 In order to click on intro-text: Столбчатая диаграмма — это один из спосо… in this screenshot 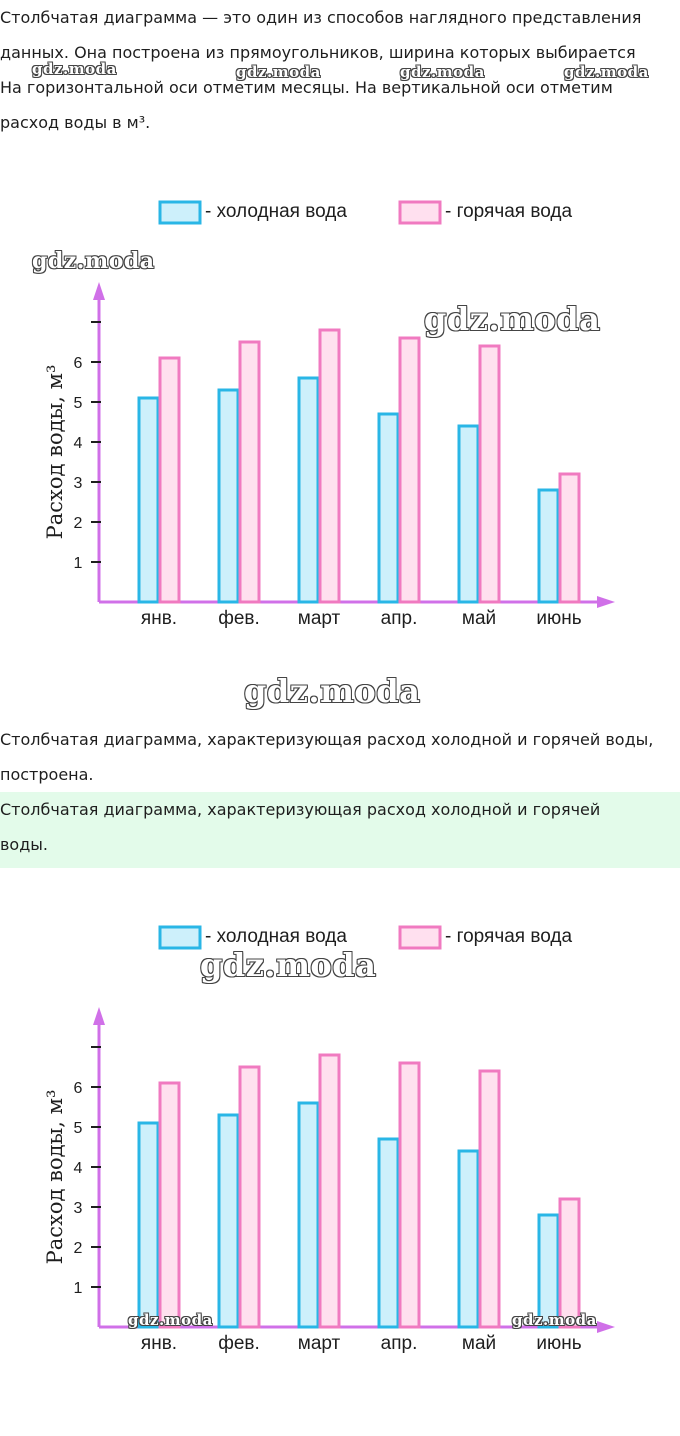, I will do `click(340, 70)`.